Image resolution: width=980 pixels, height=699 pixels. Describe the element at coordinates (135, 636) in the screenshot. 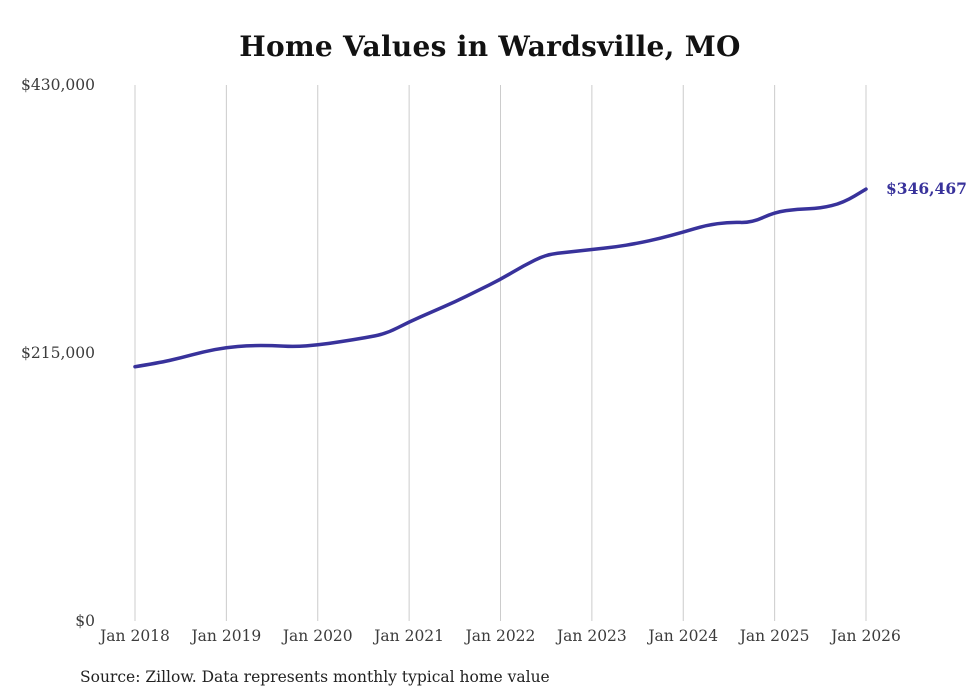

I see `x-axis-tick: Jan 2018` at that location.